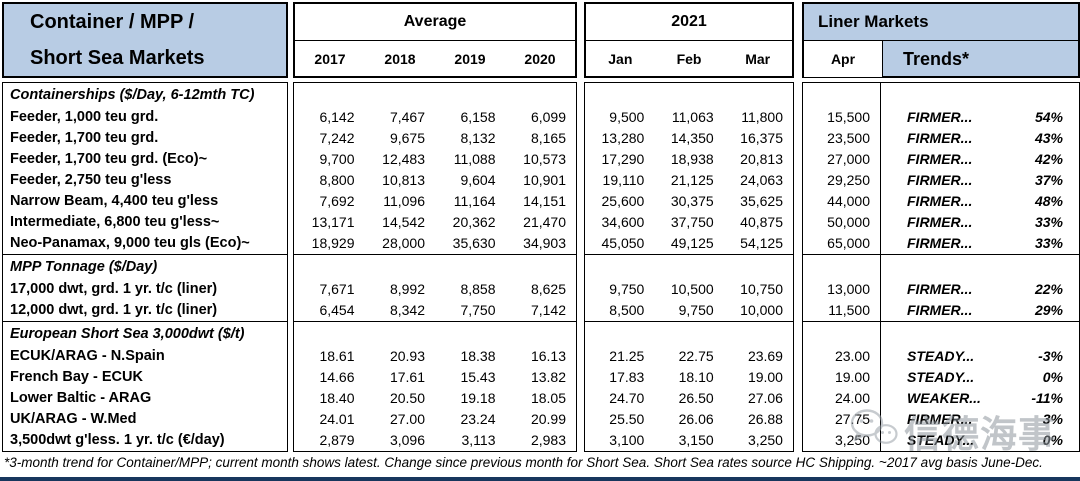 The width and height of the screenshot is (1080, 481). What do you see at coordinates (842, 310) in the screenshot?
I see `apr-value: 11,500` at bounding box center [842, 310].